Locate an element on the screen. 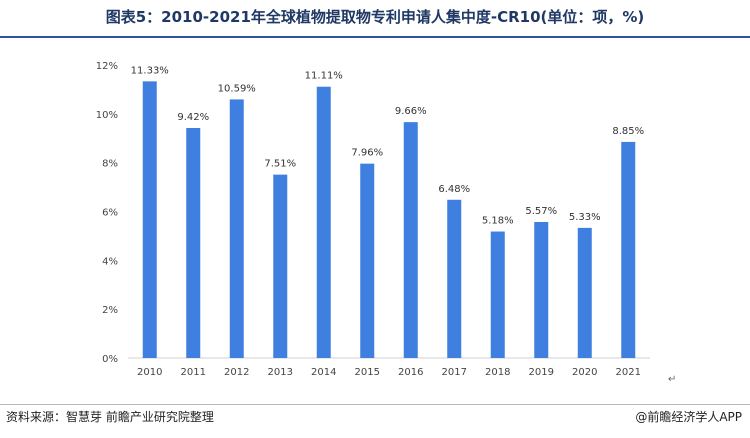 The width and height of the screenshot is (750, 438). x-tick-label: 2020 is located at coordinates (584, 372).